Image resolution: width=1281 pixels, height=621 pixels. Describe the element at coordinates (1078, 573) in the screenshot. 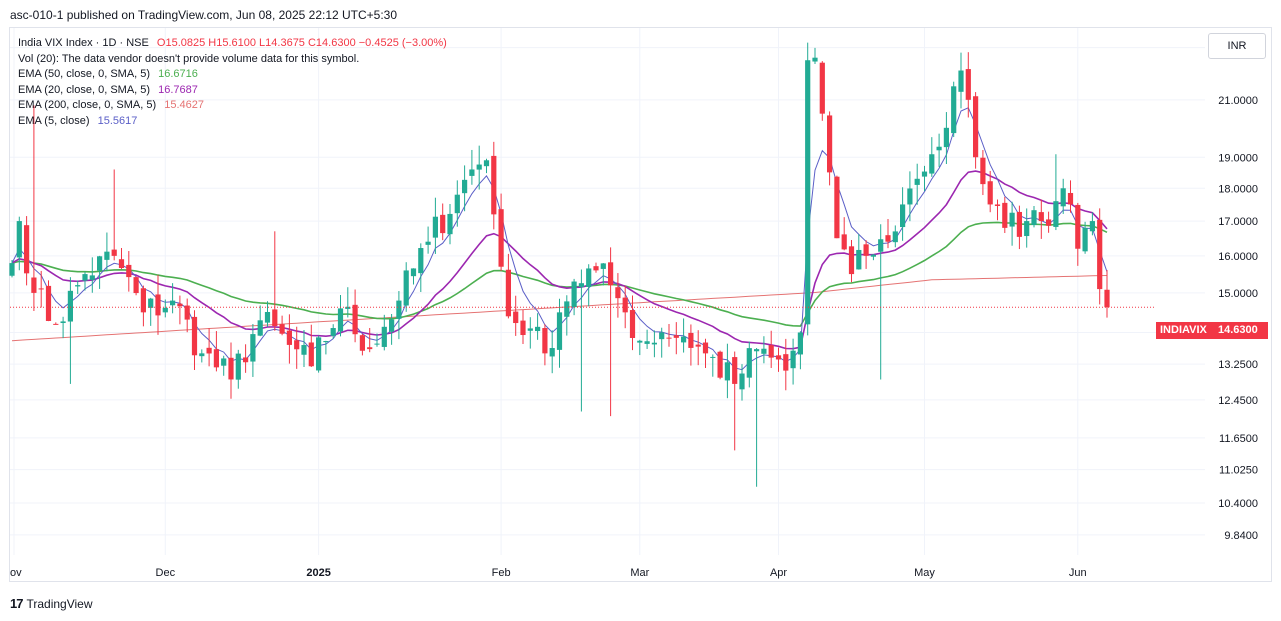

I see `x-tick-label: Jun` at that location.